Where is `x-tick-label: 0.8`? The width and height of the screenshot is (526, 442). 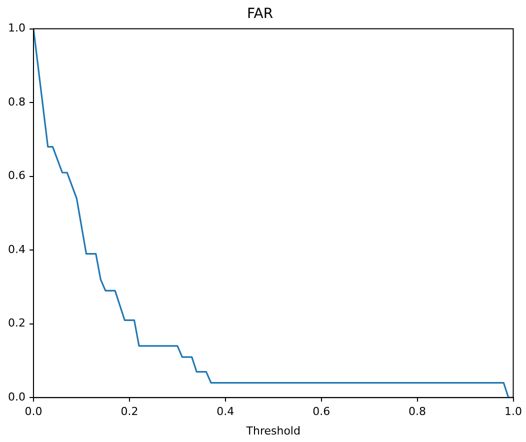 x-tick-label: 0.8 is located at coordinates (417, 411).